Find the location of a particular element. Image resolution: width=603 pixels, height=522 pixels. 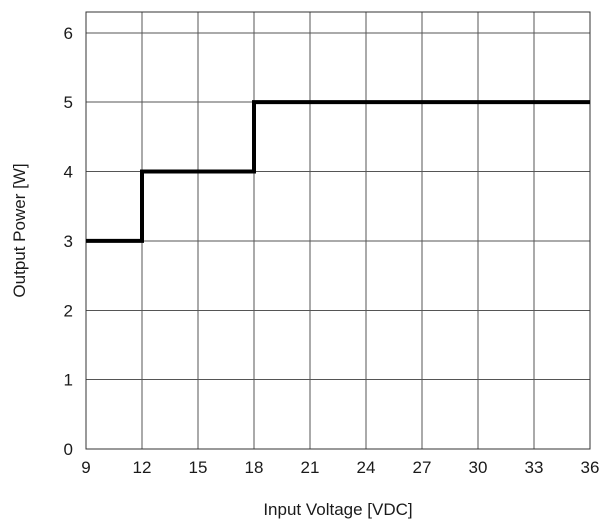

x-tick-label: 9 is located at coordinates (85, 467).